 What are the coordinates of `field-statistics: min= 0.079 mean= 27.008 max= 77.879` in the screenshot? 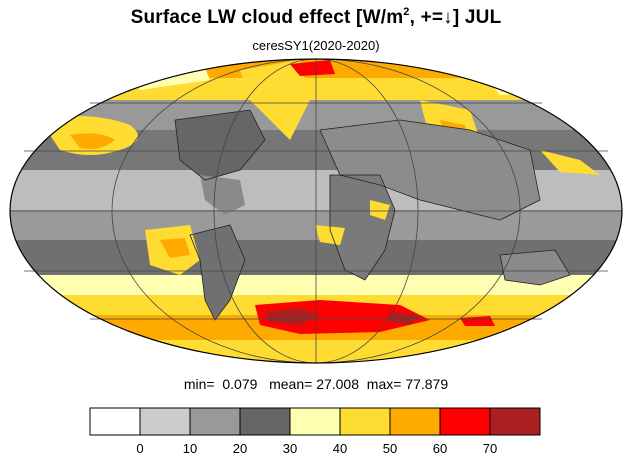 It's located at (316, 384).